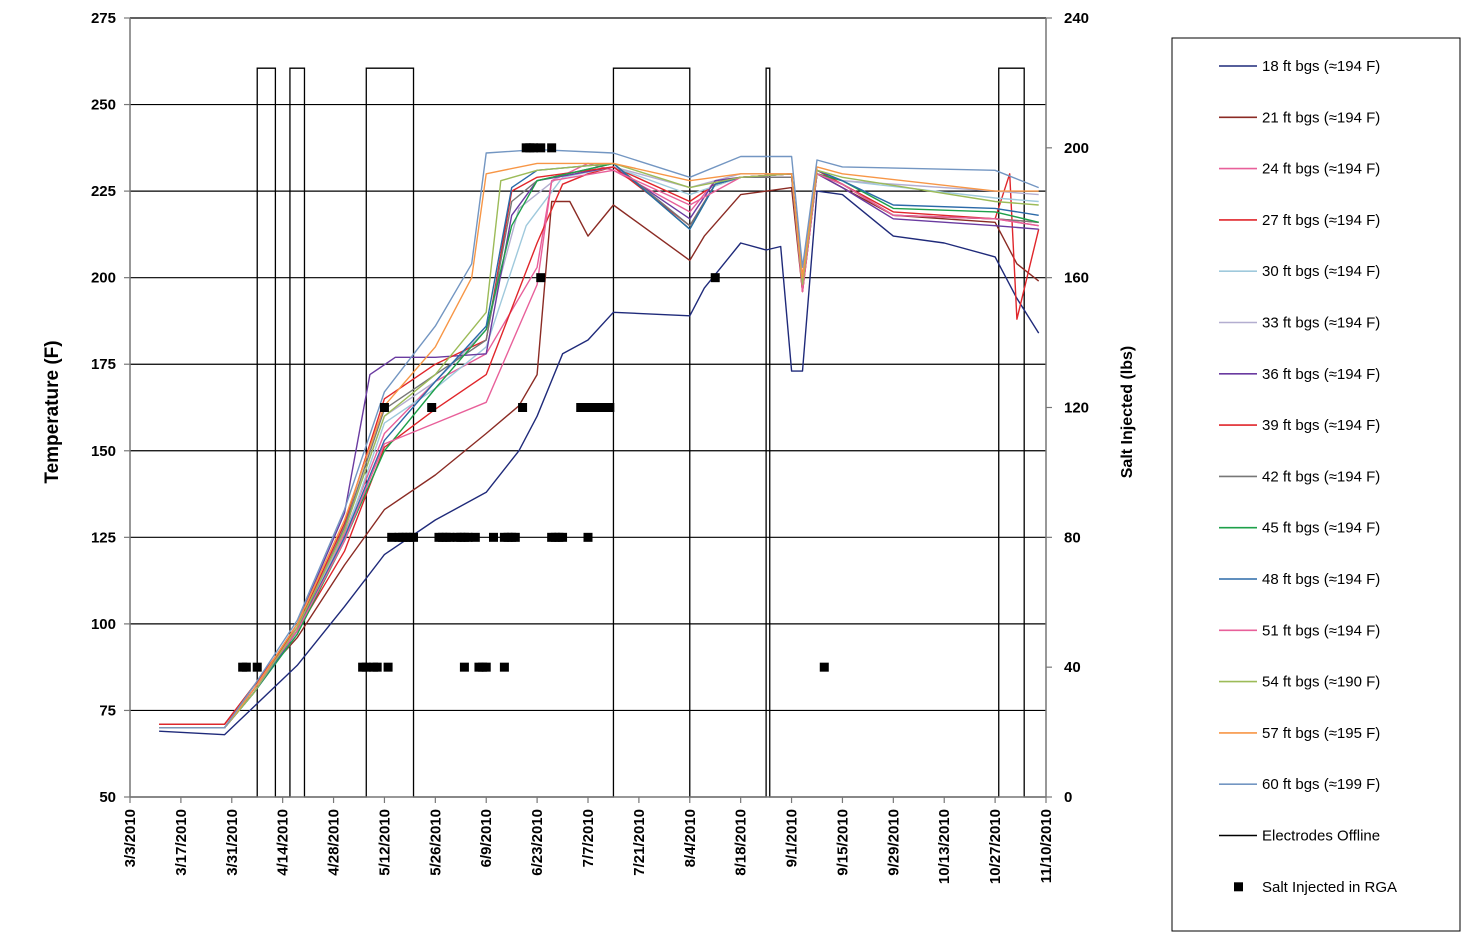  Describe the element at coordinates (107, 710) in the screenshot. I see `y-tick-label: 75` at that location.